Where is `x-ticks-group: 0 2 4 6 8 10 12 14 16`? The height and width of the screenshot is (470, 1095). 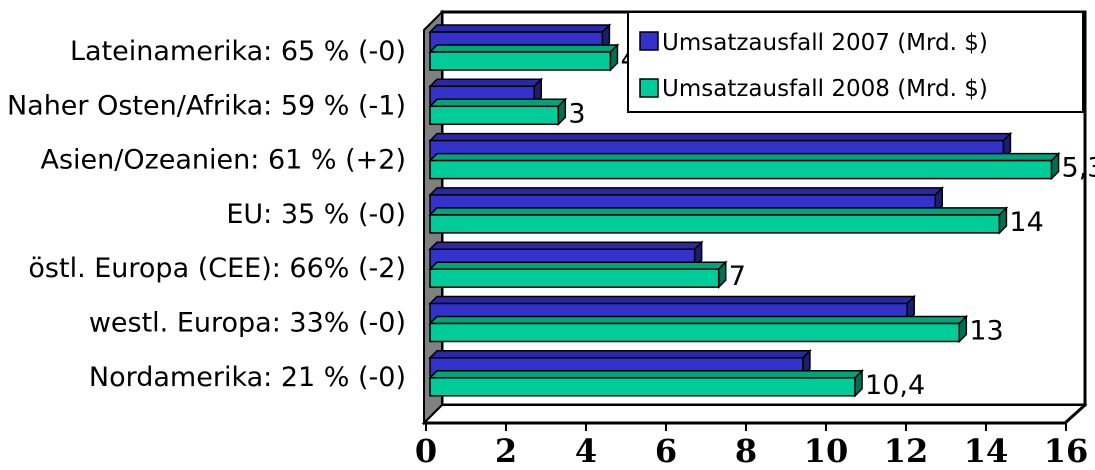 x-ticks-group: 0 2 4 6 8 10 12 14 16 is located at coordinates (751, 446).